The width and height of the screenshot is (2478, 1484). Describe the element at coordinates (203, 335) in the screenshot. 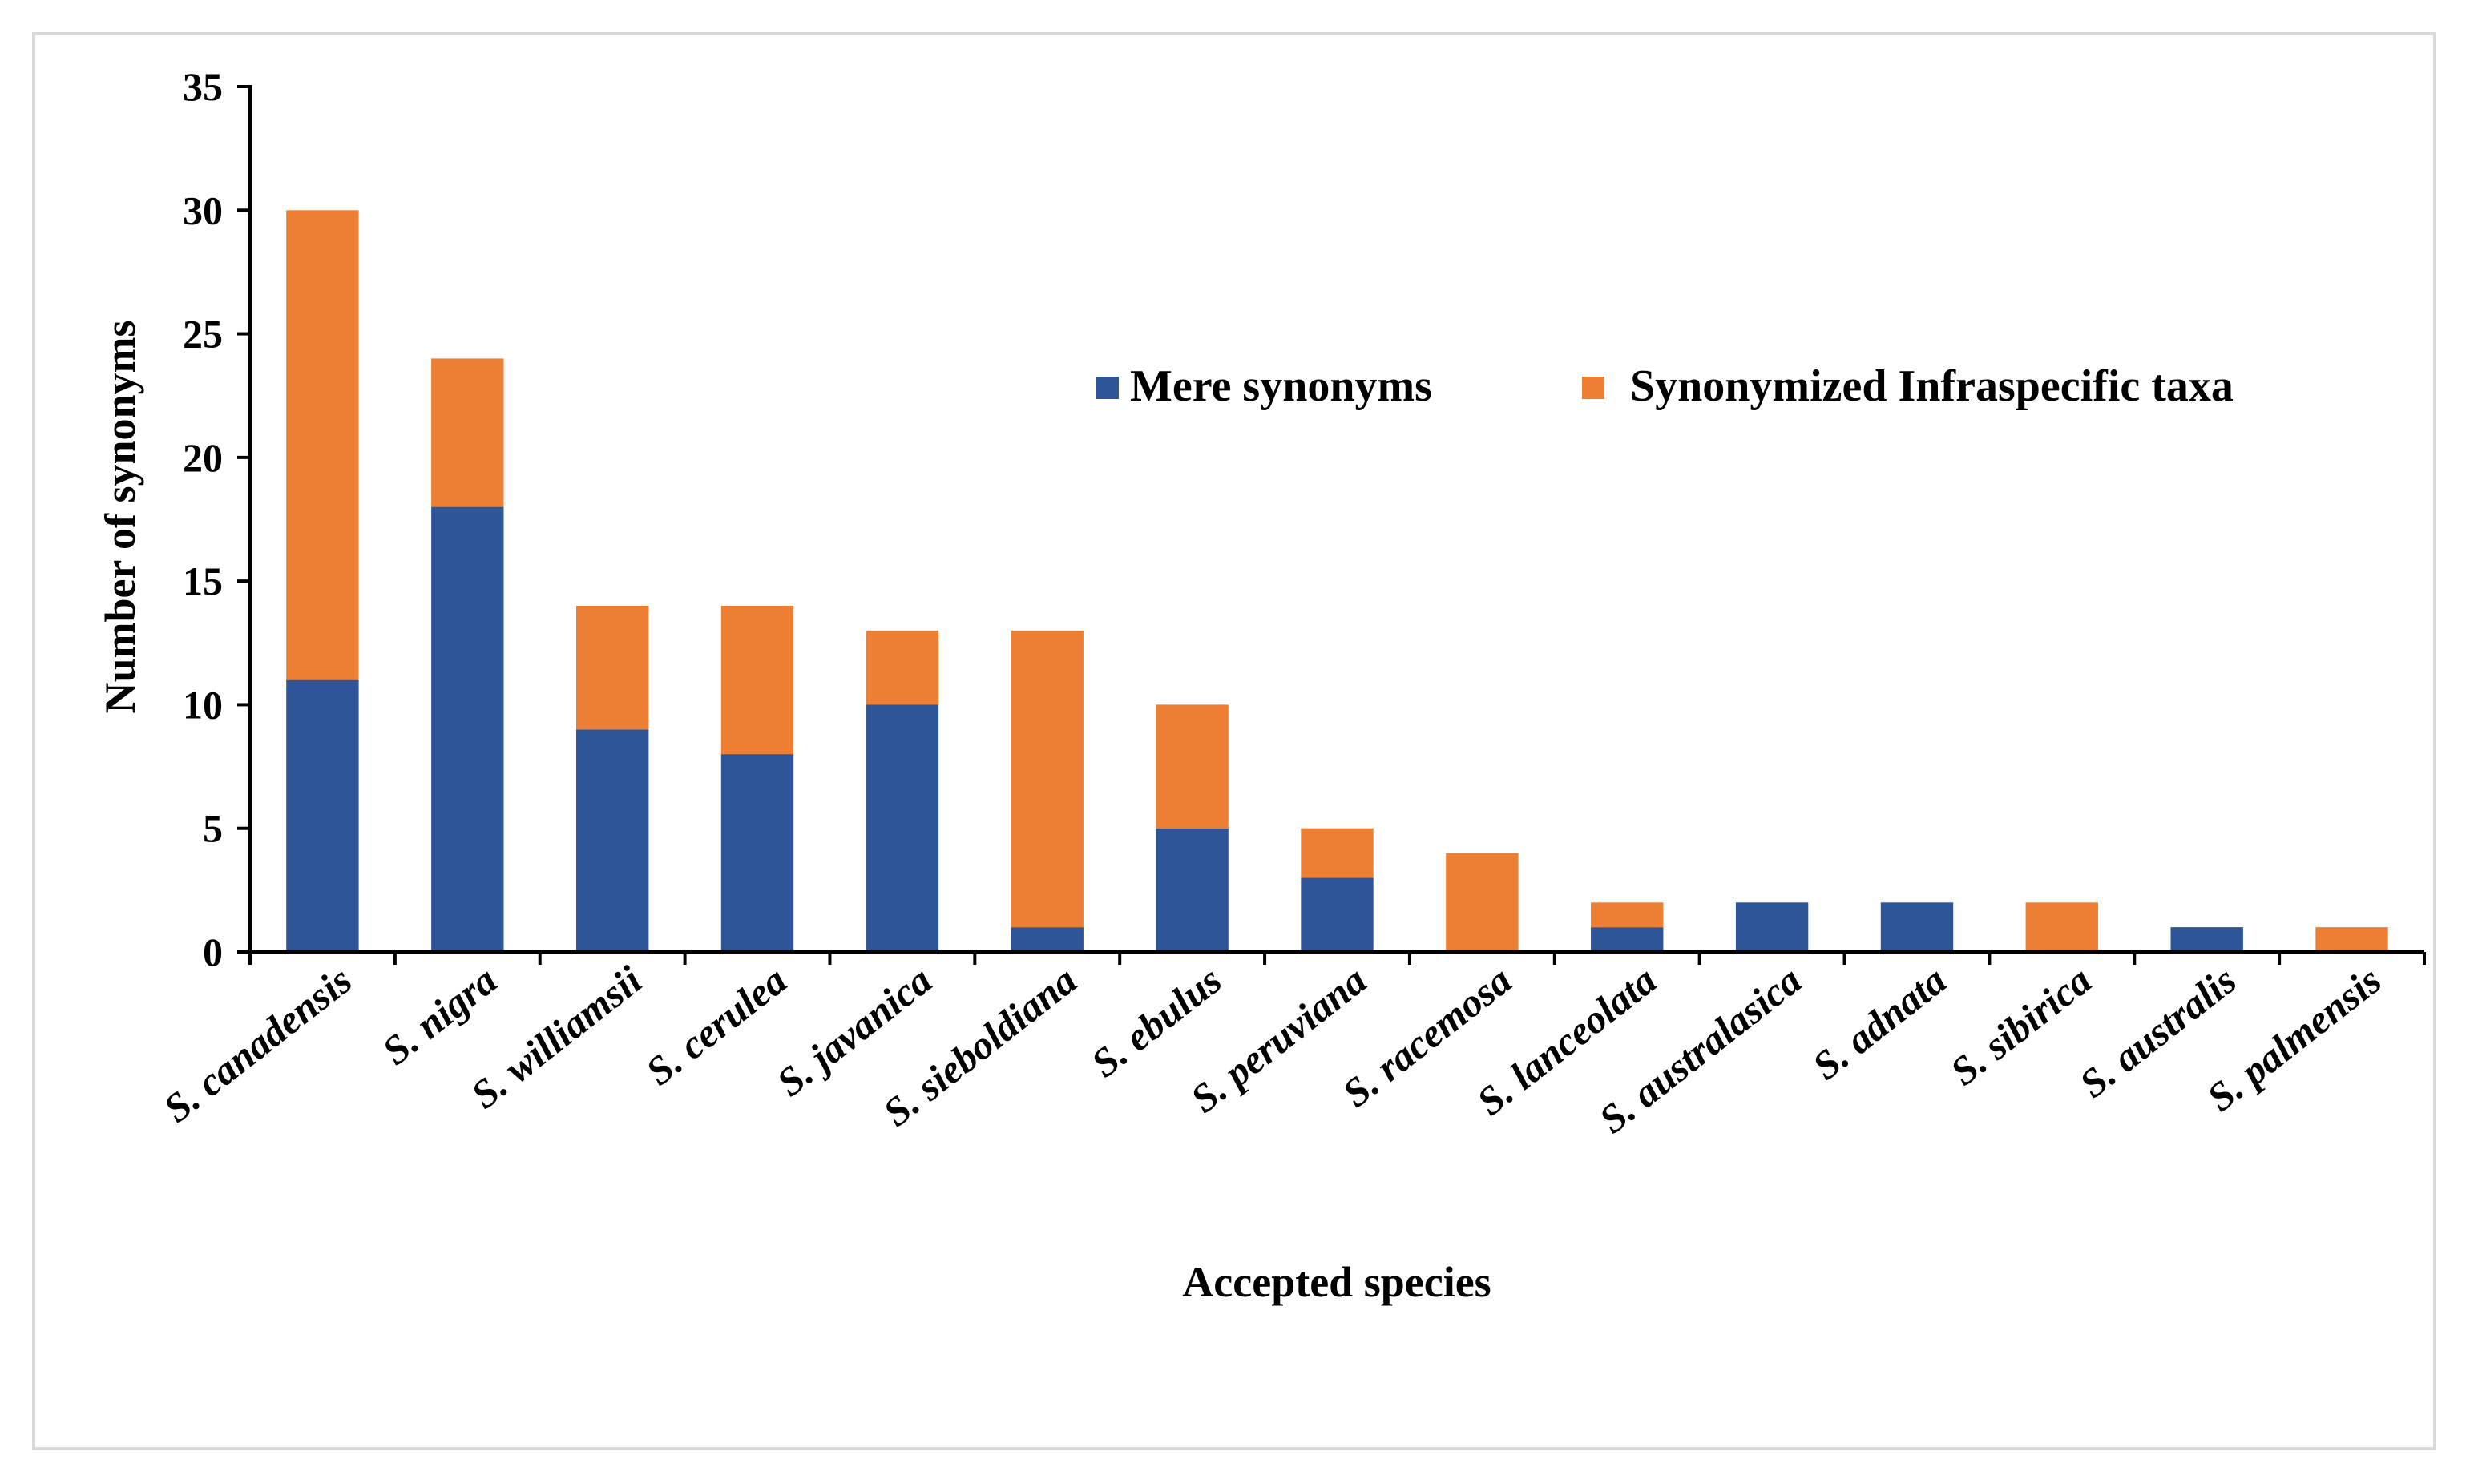

I see `y-tick-label: 25` at that location.